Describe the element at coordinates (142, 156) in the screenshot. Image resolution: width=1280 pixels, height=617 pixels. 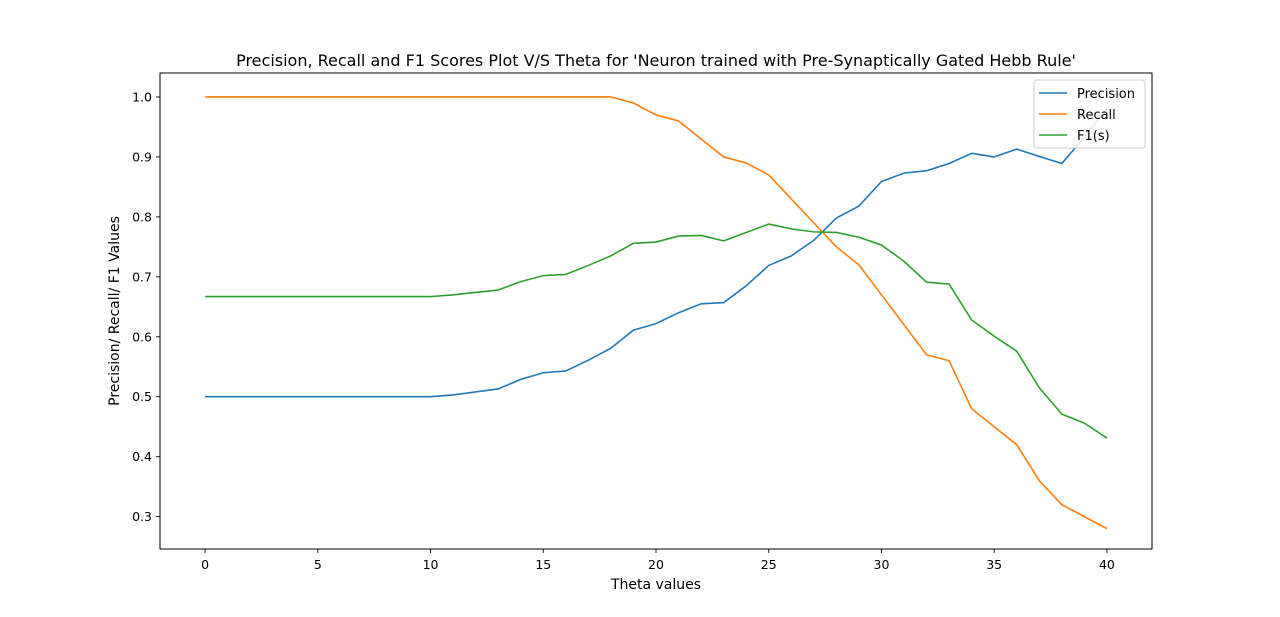
I see `y-tick-label: 0.9` at that location.